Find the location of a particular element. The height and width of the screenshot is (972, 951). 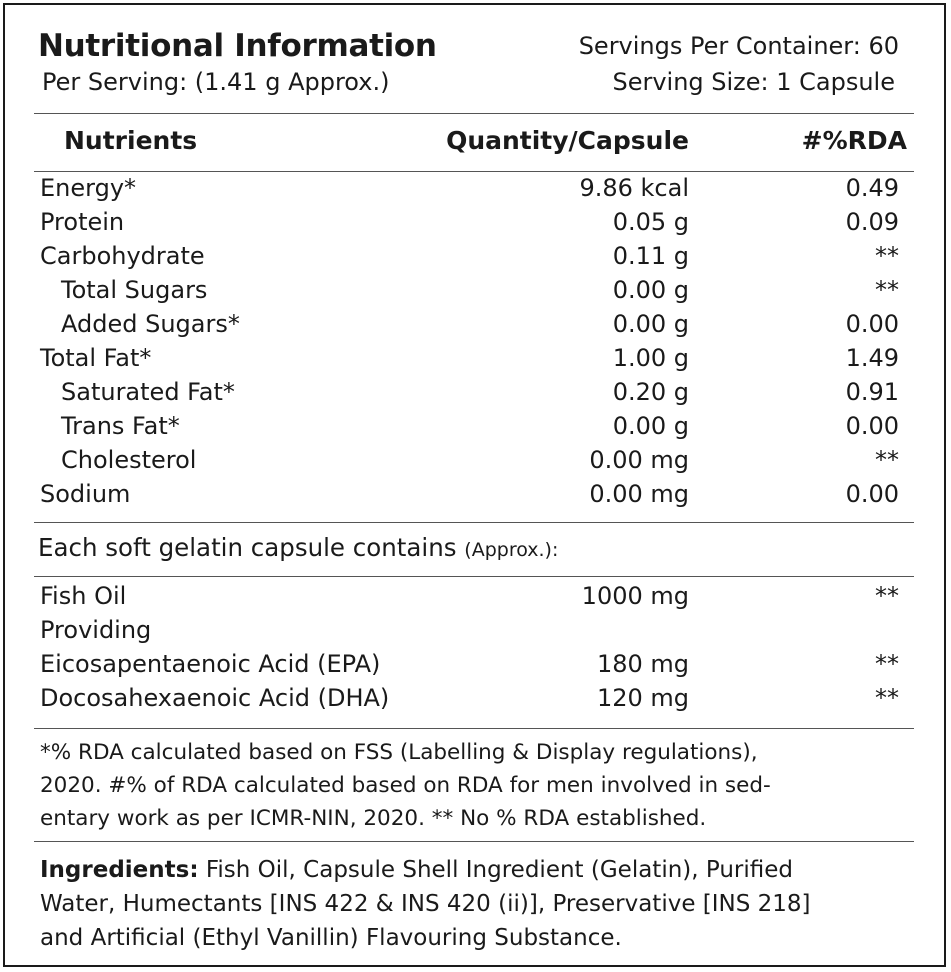

divider-capsule is located at coordinates (474, 576).